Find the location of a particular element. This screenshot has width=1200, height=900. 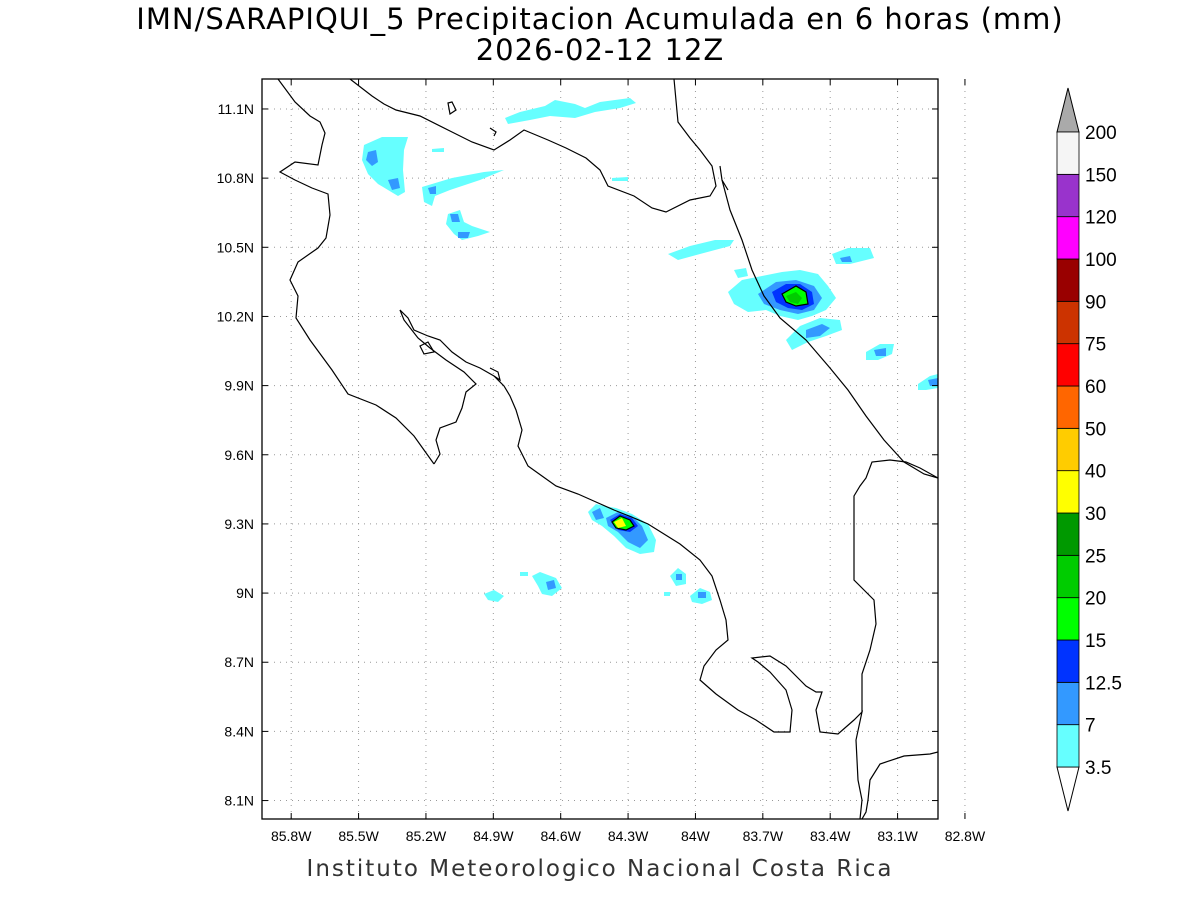

precip-band-northeast is located at coordinates (701, 250).